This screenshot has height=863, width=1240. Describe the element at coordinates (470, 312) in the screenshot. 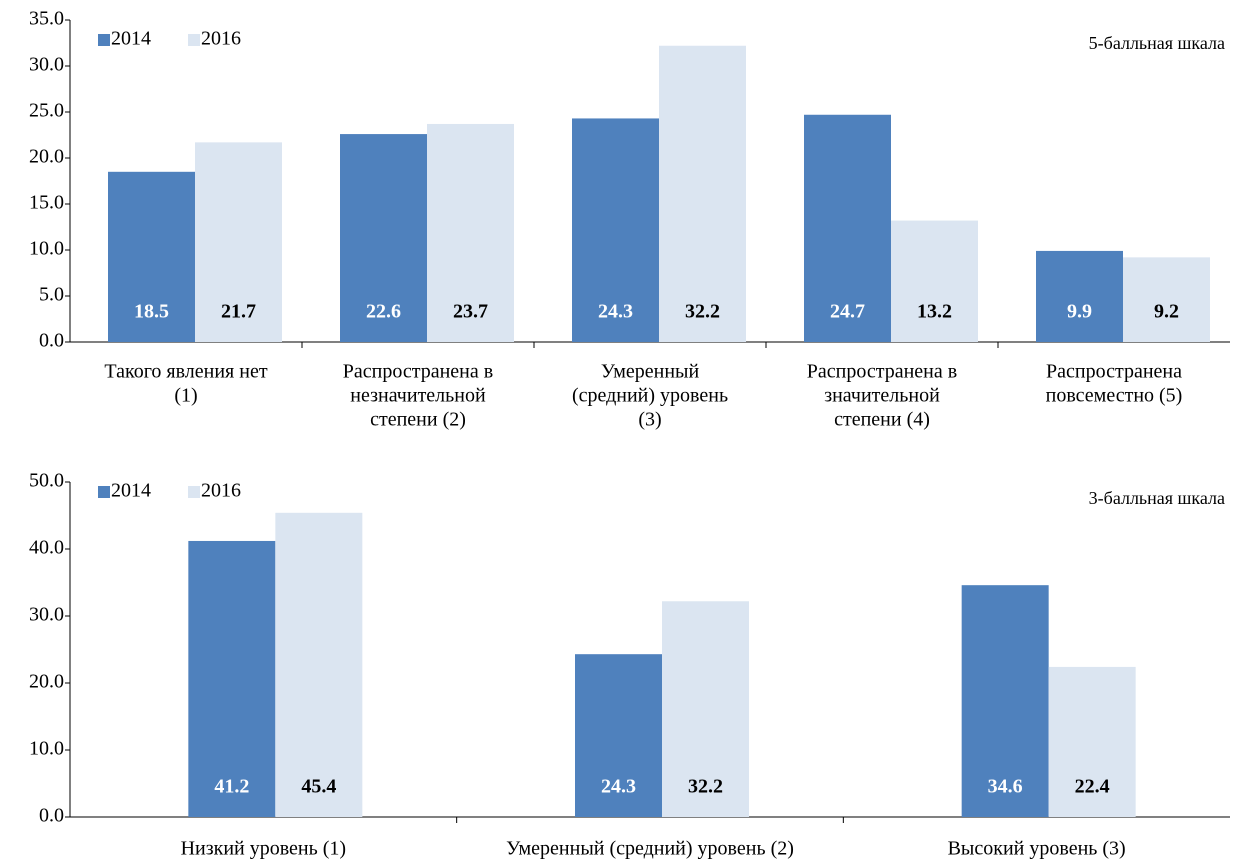

I see `data-label: 23.7` at that location.